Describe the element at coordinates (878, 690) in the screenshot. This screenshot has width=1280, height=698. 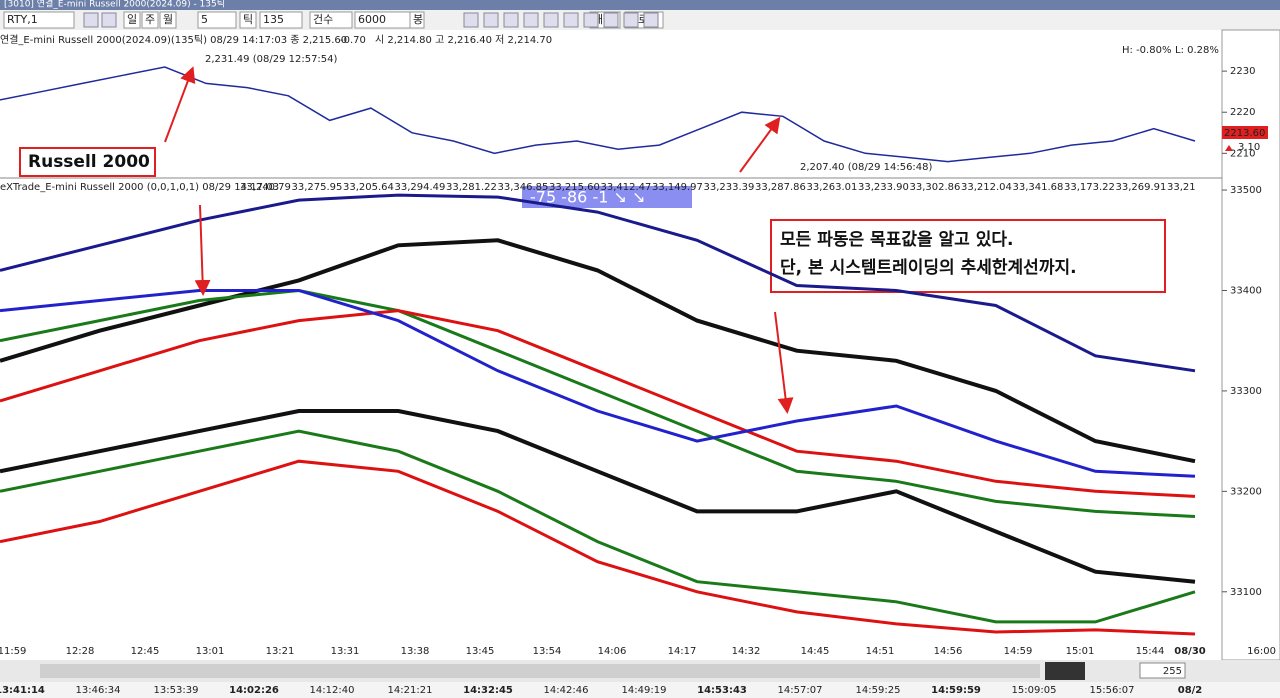
I see `navigator-time: 14:59:25` at that location.